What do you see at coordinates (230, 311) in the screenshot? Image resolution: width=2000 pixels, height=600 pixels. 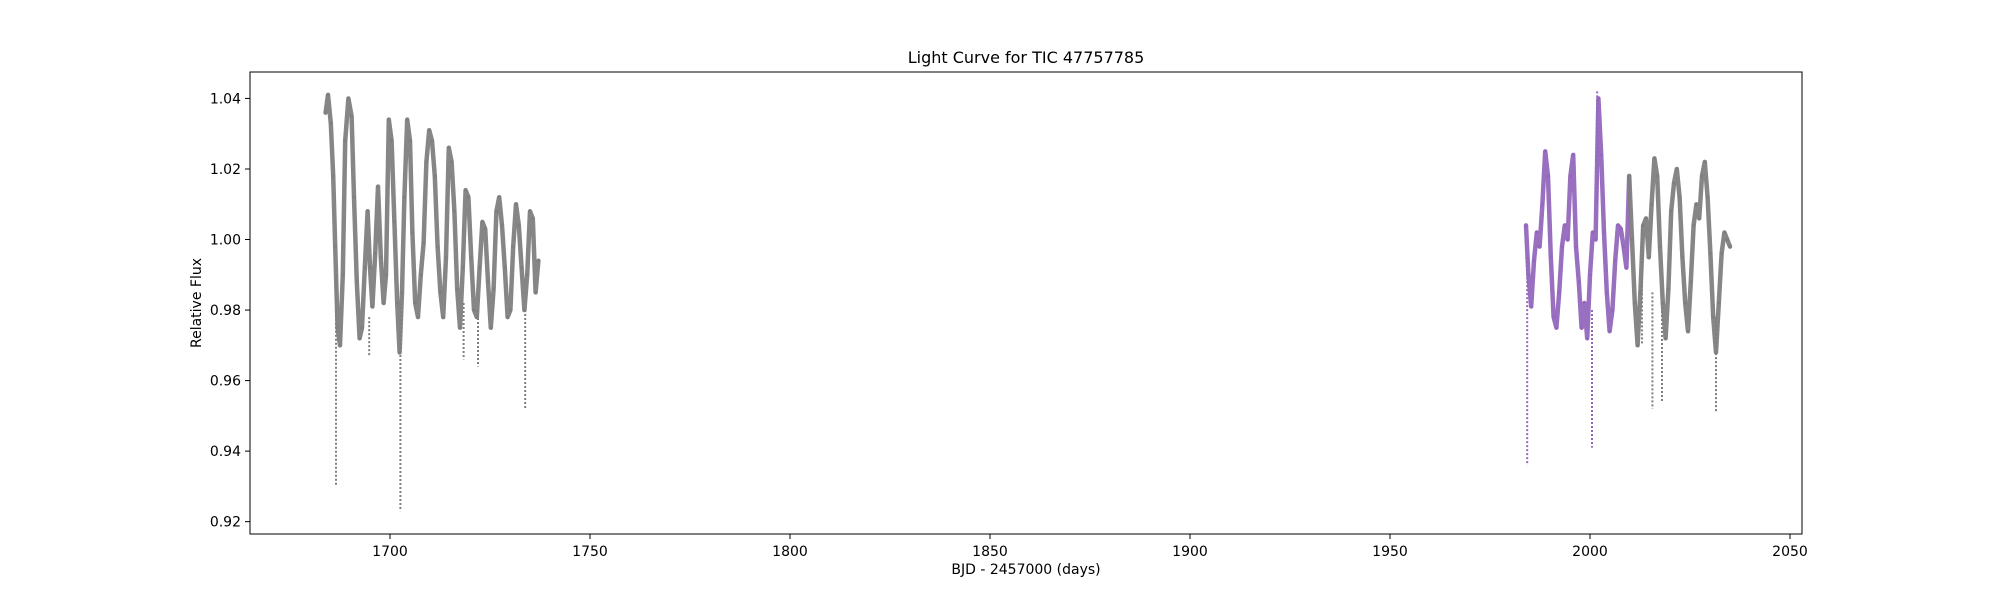 I see `y-axis: 0.92 0.94 0.96 0.98 1.00 1.02 1.04` at bounding box center [230, 311].